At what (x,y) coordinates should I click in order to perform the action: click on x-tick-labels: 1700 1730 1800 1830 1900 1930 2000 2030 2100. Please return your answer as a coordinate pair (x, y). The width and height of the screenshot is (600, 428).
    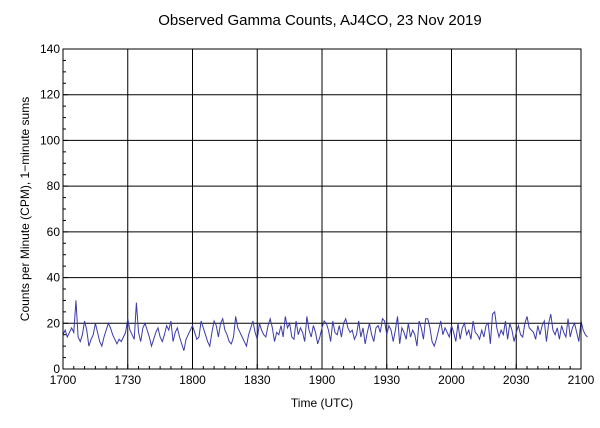
    Looking at the image, I should click on (322, 380).